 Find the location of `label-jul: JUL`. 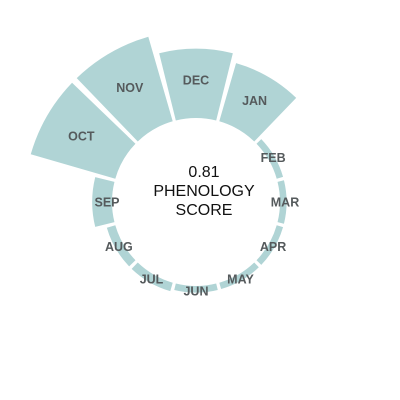

label-jul: JUL is located at coordinates (152, 280).